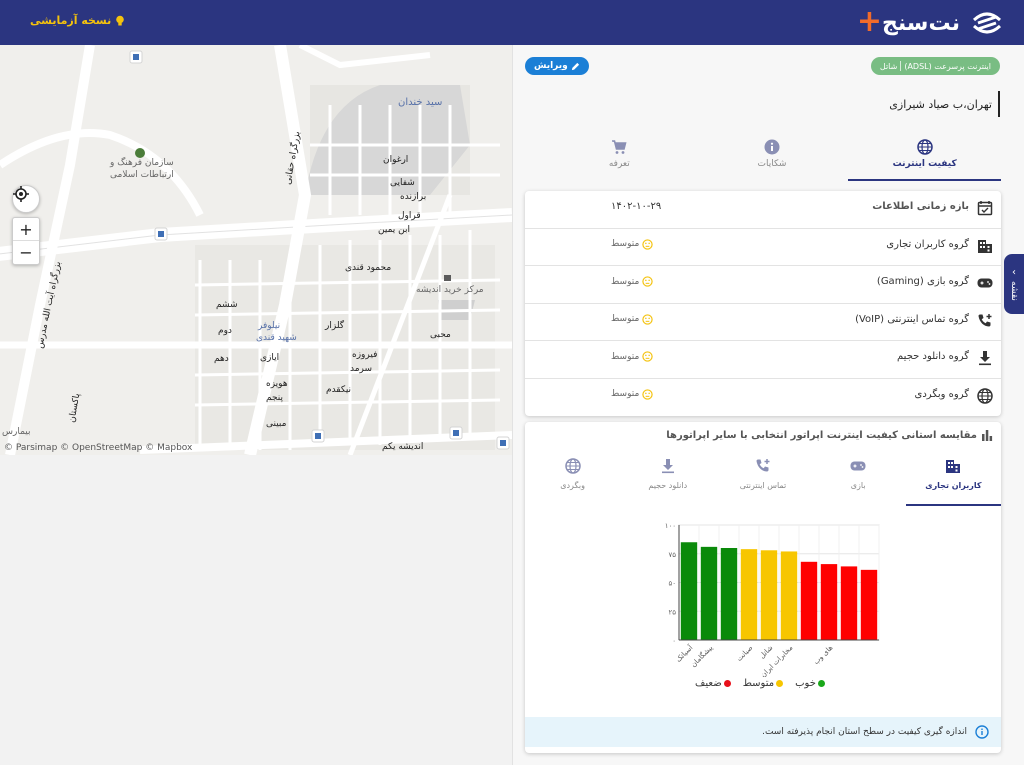 Image resolution: width=1024 pixels, height=765 pixels. I want to click on map-toggle-tab: ‹ نقشه, so click(1014, 284).